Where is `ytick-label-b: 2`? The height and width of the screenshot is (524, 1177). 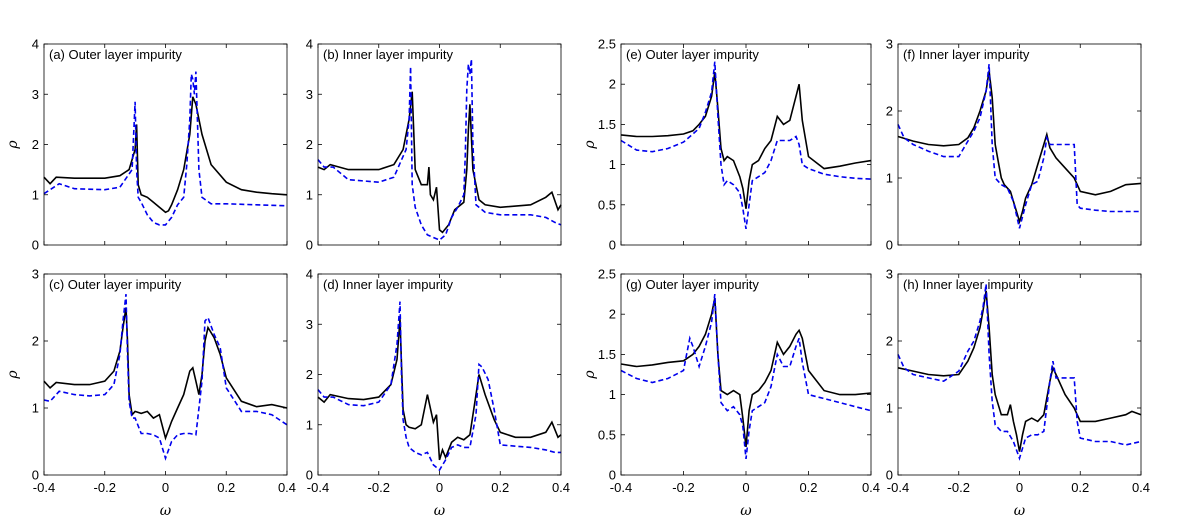
ytick-label-b: 2 is located at coordinates (309, 144).